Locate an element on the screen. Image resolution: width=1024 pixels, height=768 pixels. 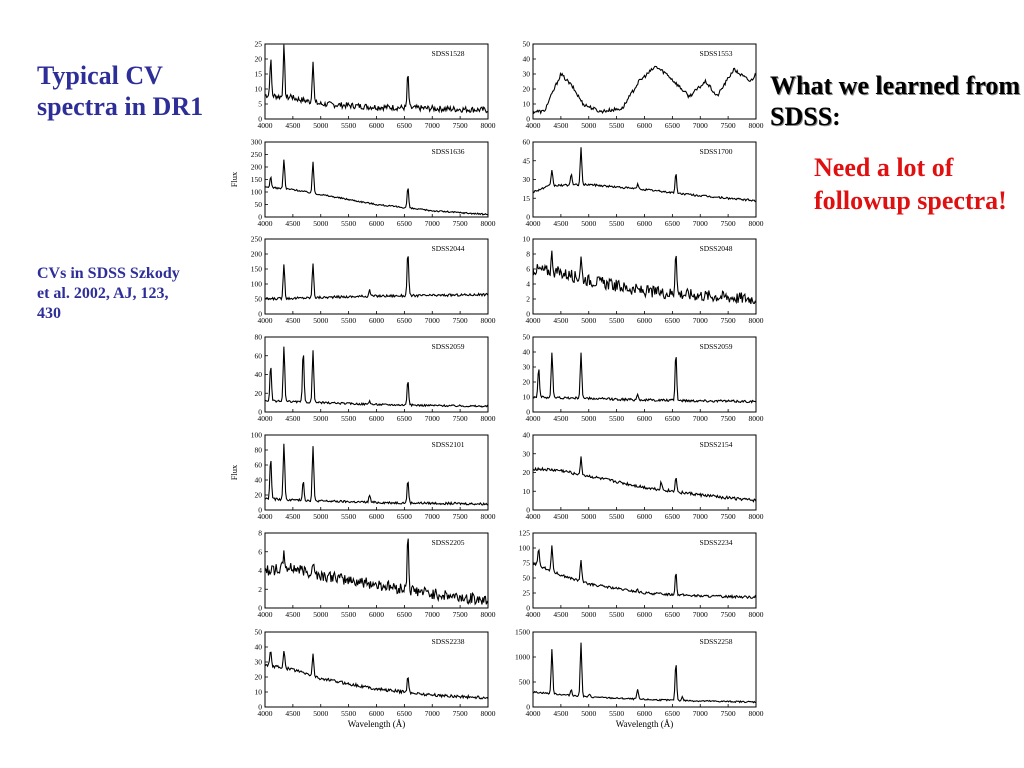
object-label: SDSS2258 is located at coordinates (716, 641).